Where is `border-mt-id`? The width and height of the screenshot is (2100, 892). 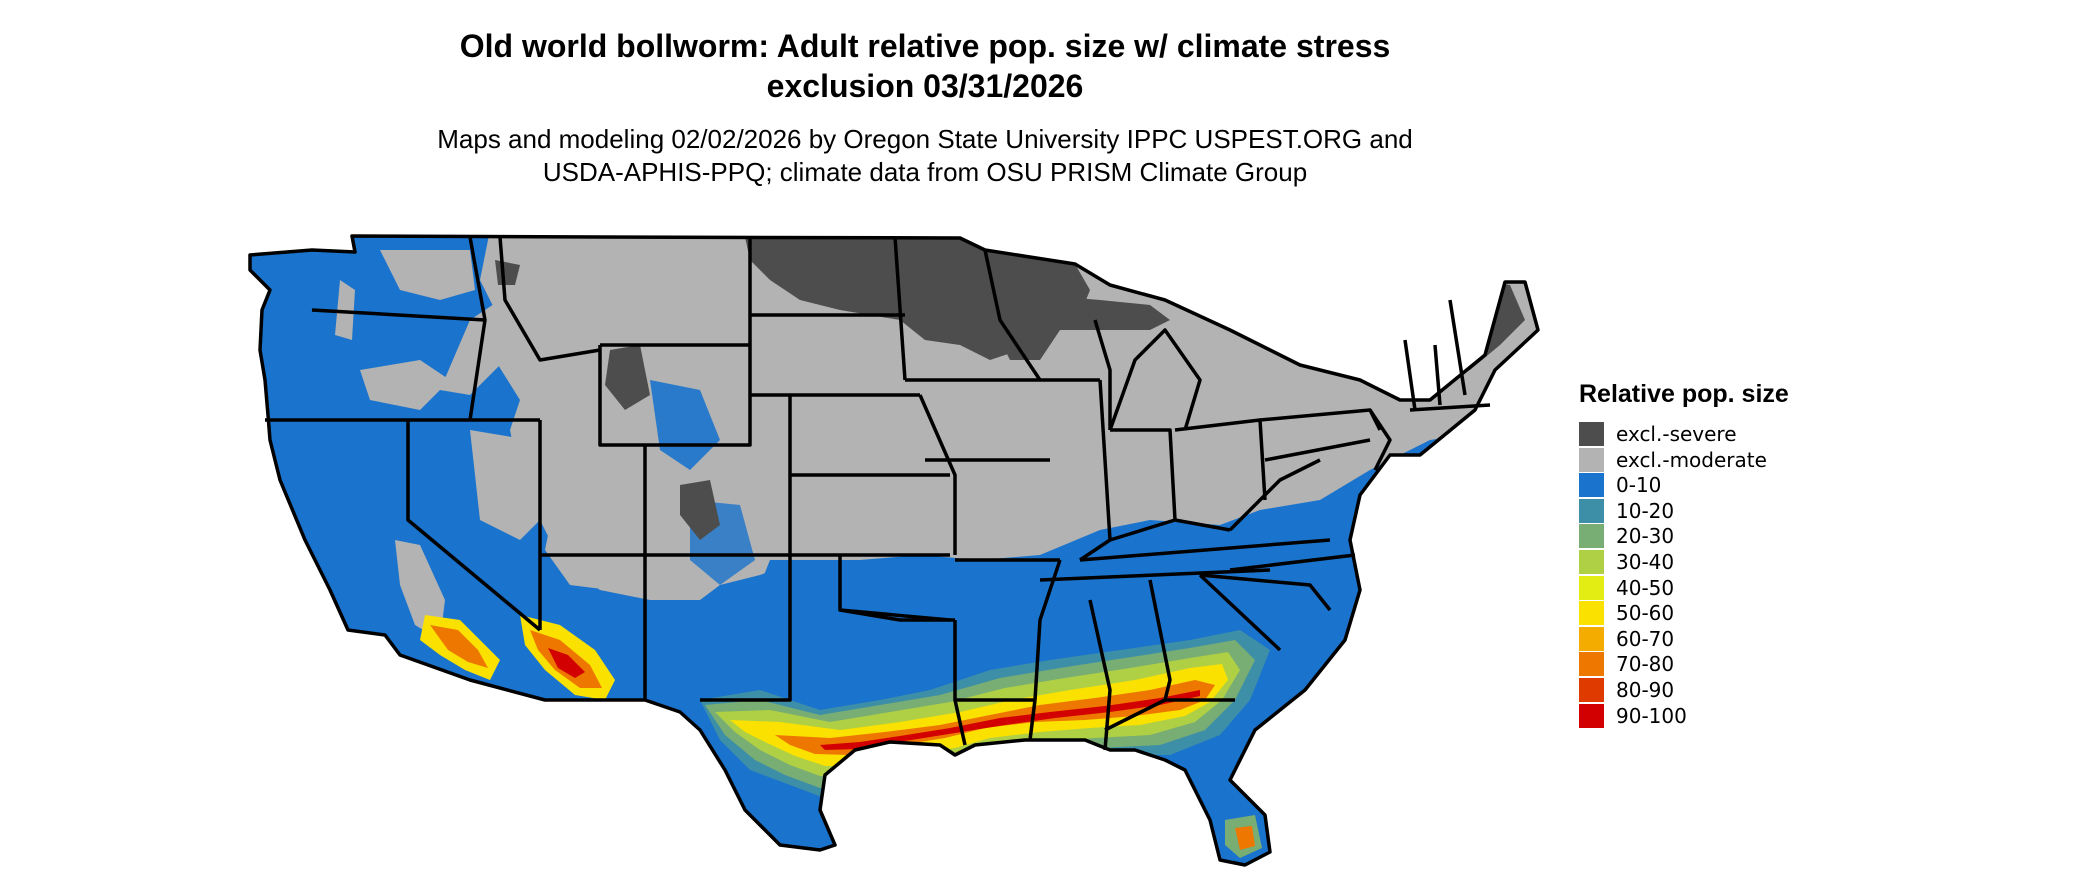
border-mt-id is located at coordinates (549, 299).